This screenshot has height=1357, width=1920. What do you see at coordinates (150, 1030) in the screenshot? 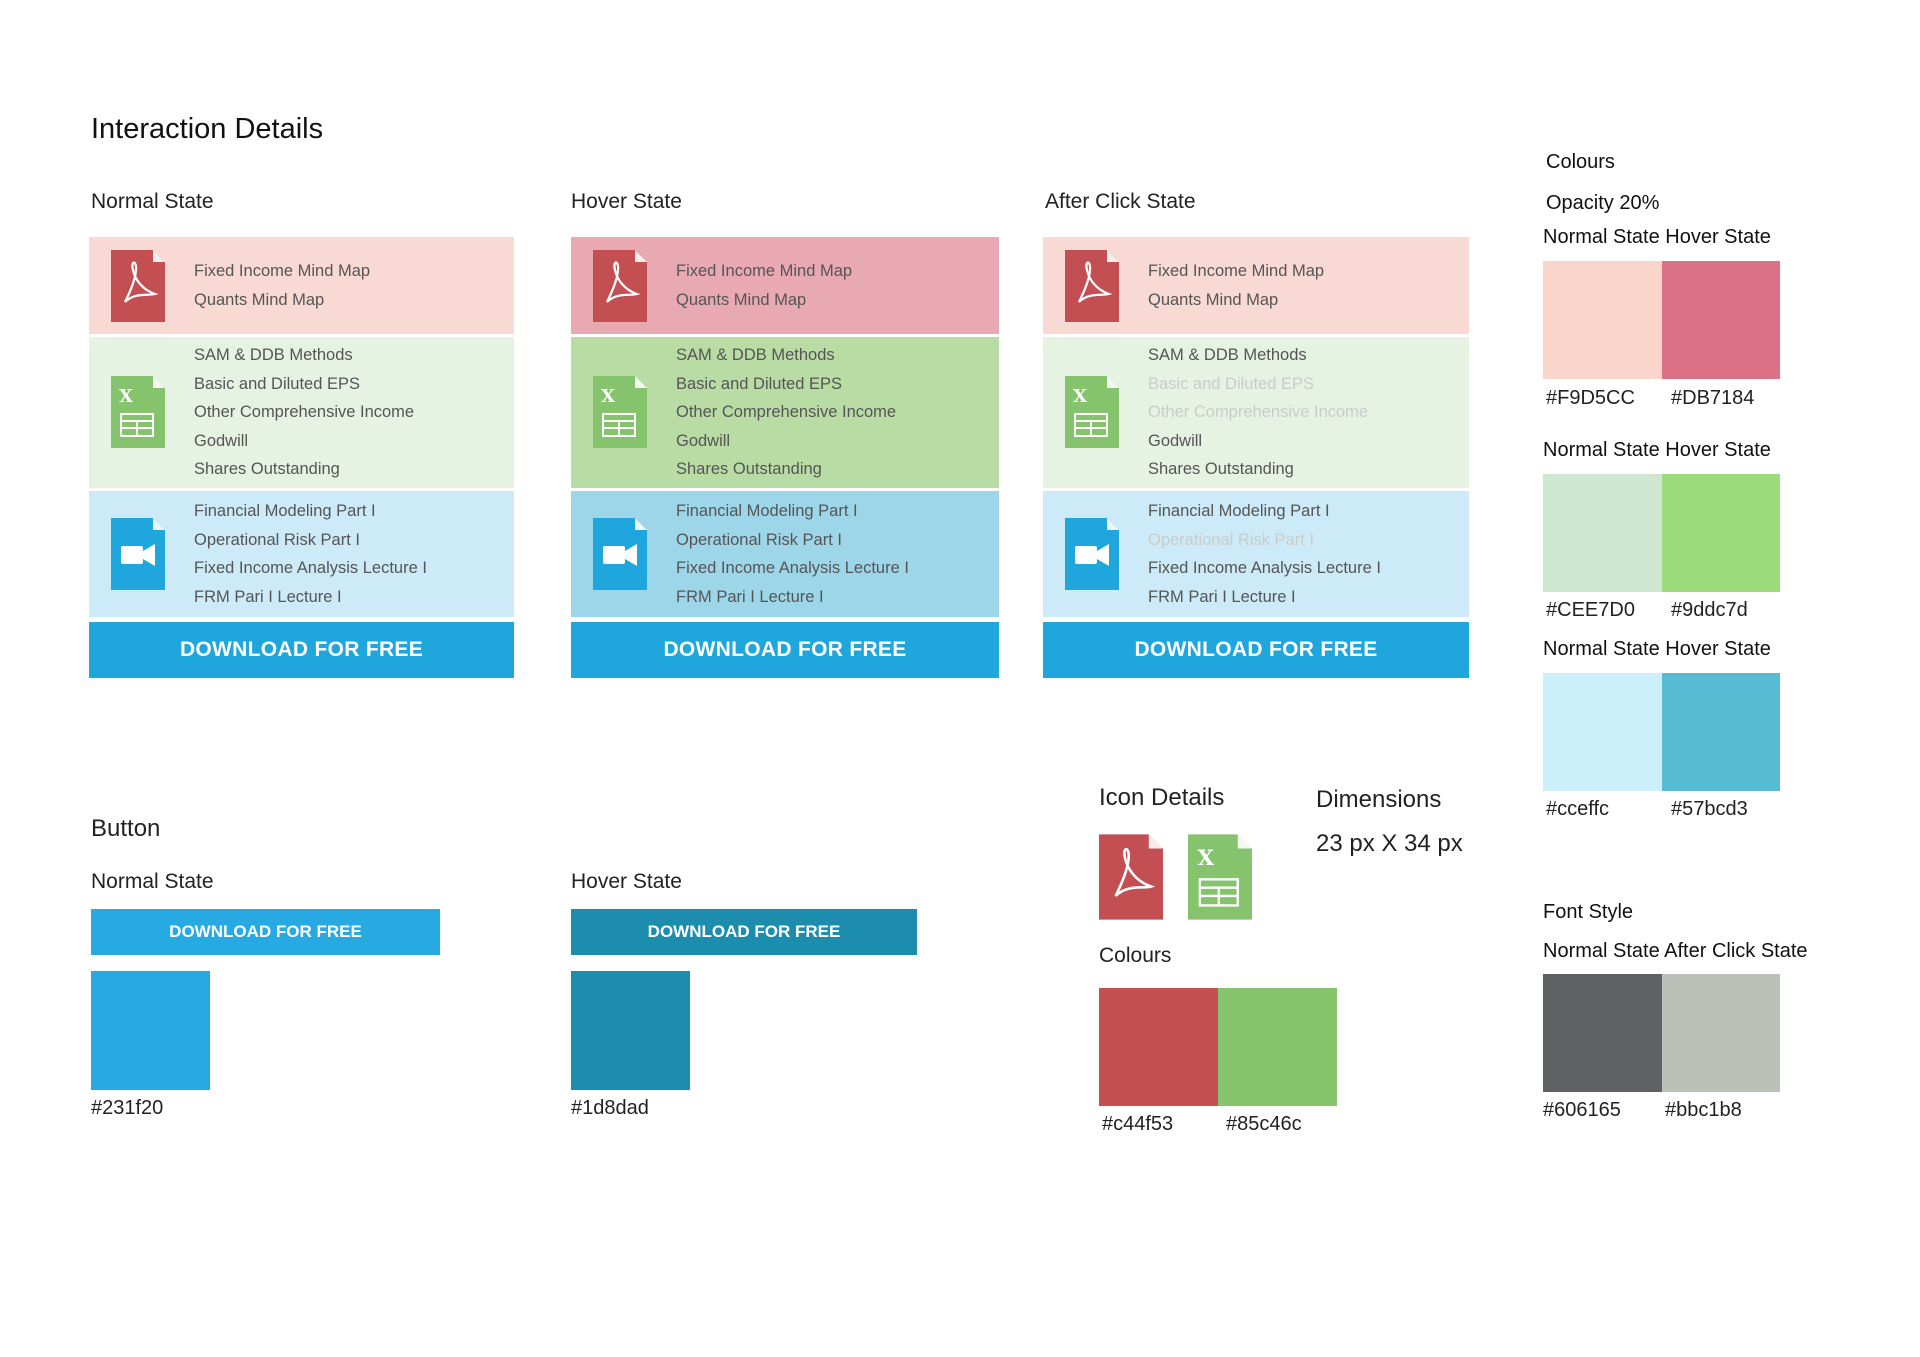
I see `button-normal-swatch` at bounding box center [150, 1030].